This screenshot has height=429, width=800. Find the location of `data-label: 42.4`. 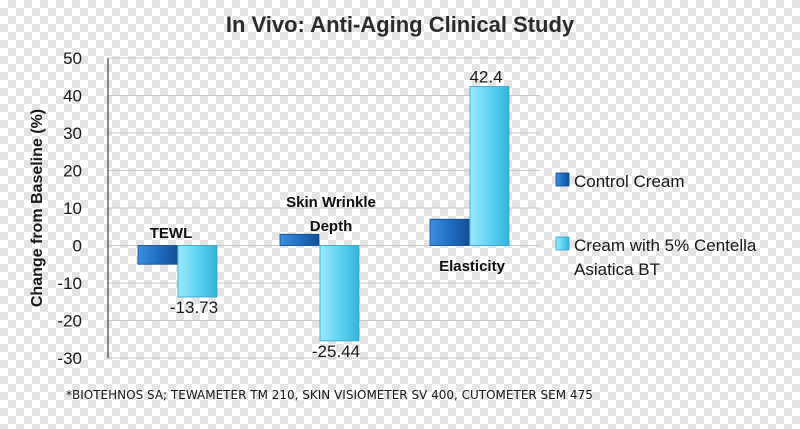

data-label: 42.4 is located at coordinates (485, 77).